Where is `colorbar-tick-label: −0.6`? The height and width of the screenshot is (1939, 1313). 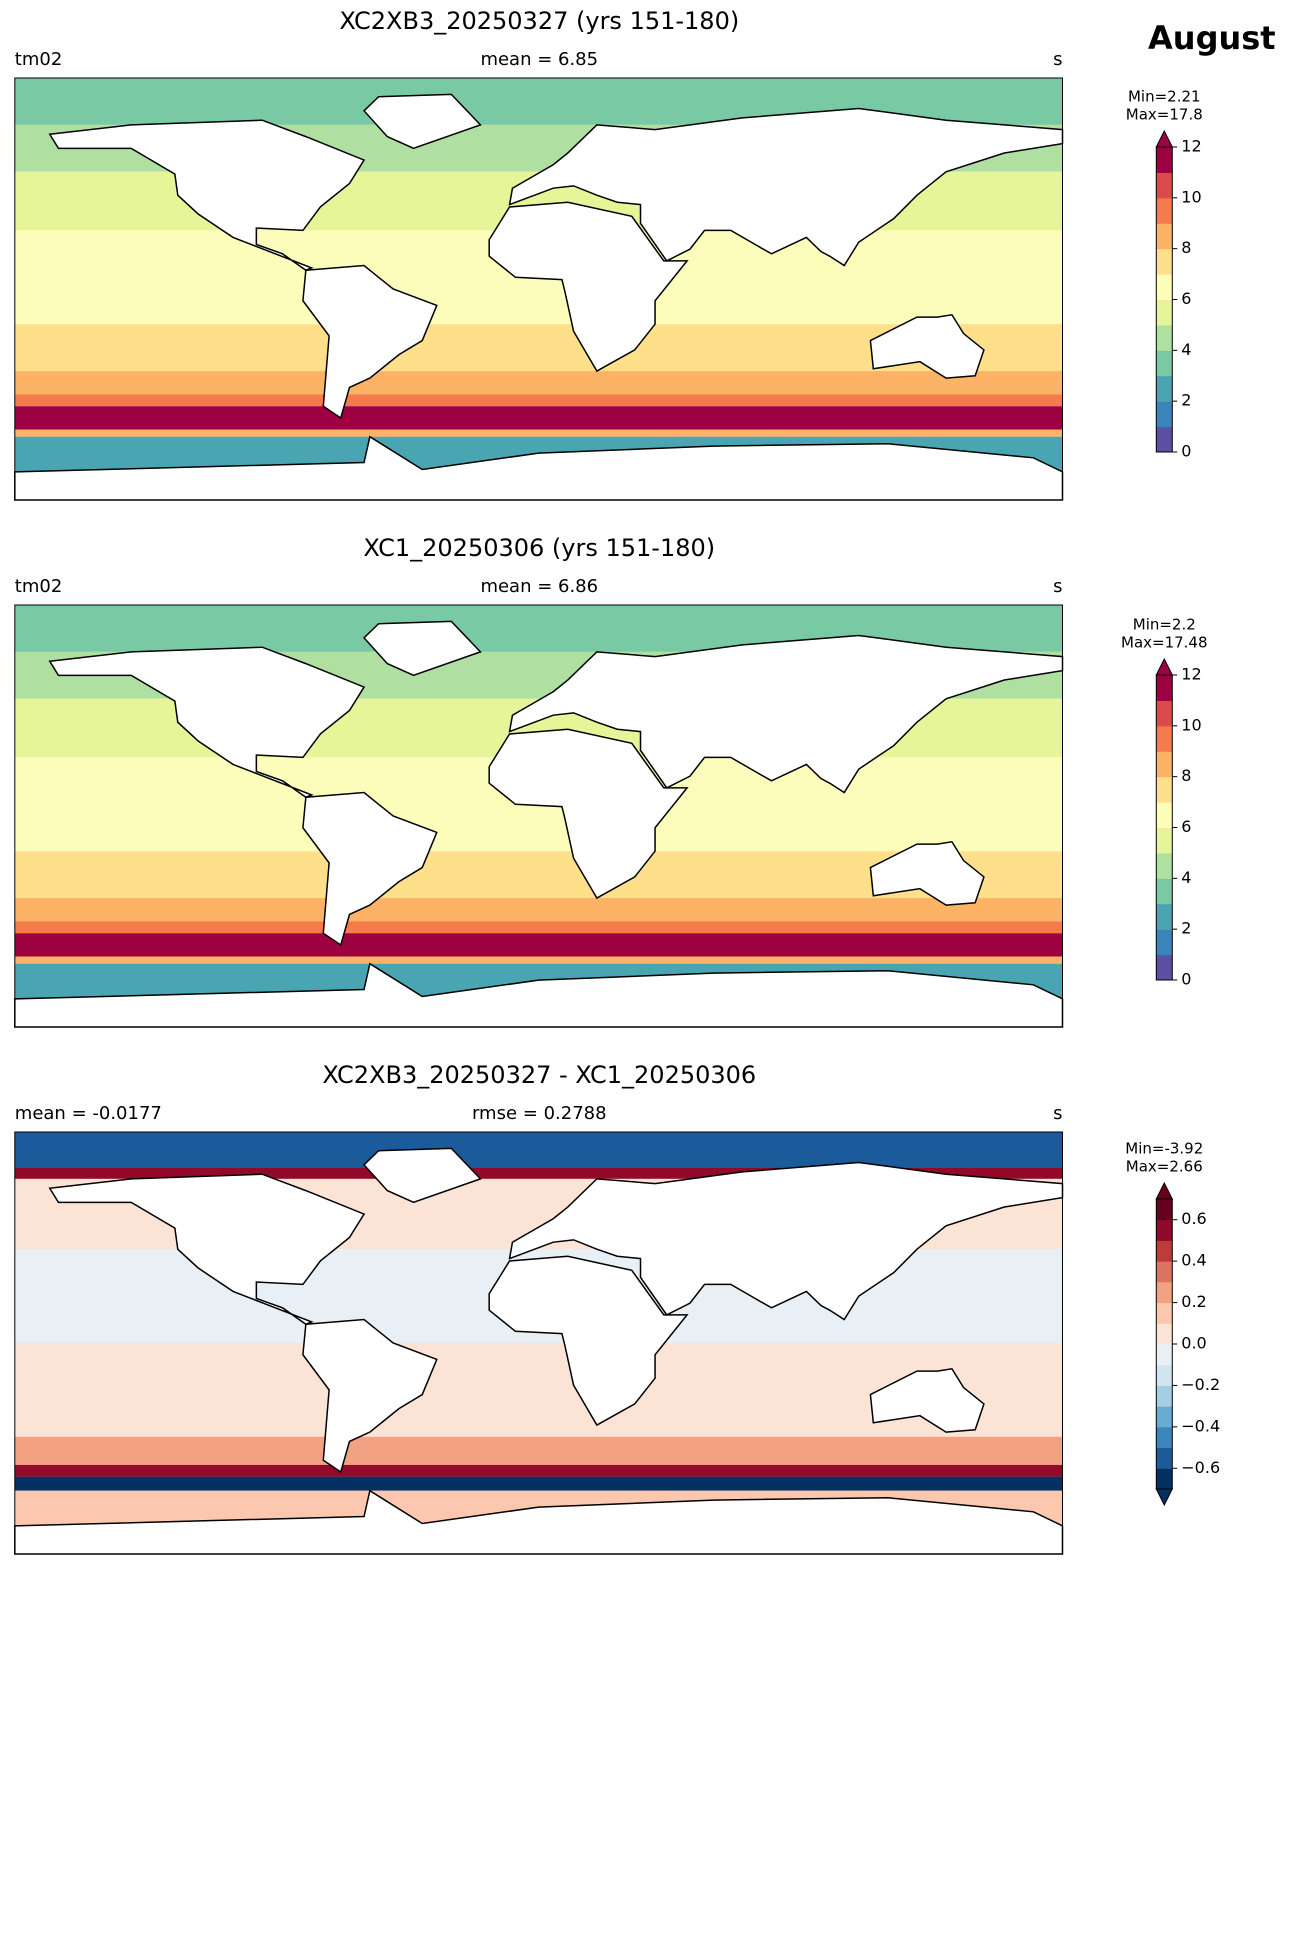 colorbar-tick-label: −0.6 is located at coordinates (1200, 1467).